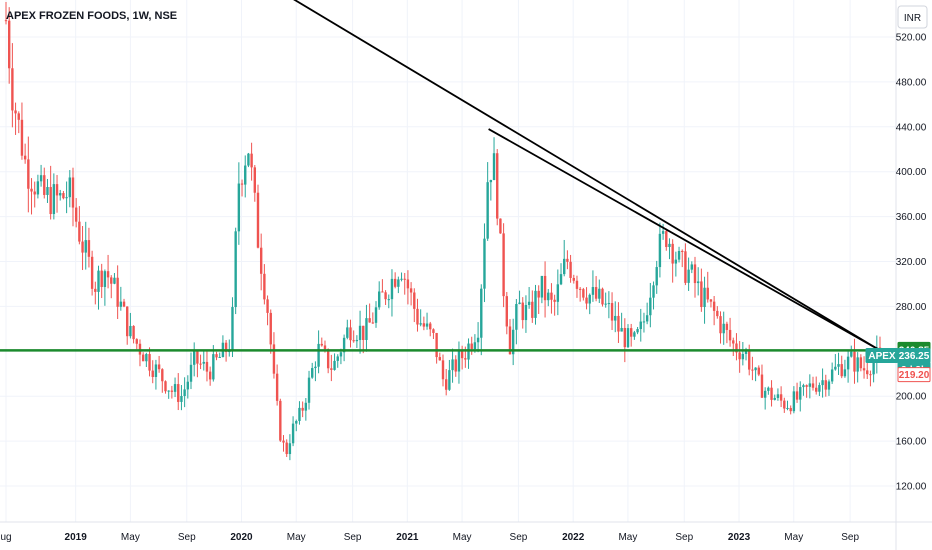 This screenshot has width=932, height=550. What do you see at coordinates (898, 362) in the screenshot?
I see `price-tags: 240.85APEX236.252d 3h219.20` at bounding box center [898, 362].